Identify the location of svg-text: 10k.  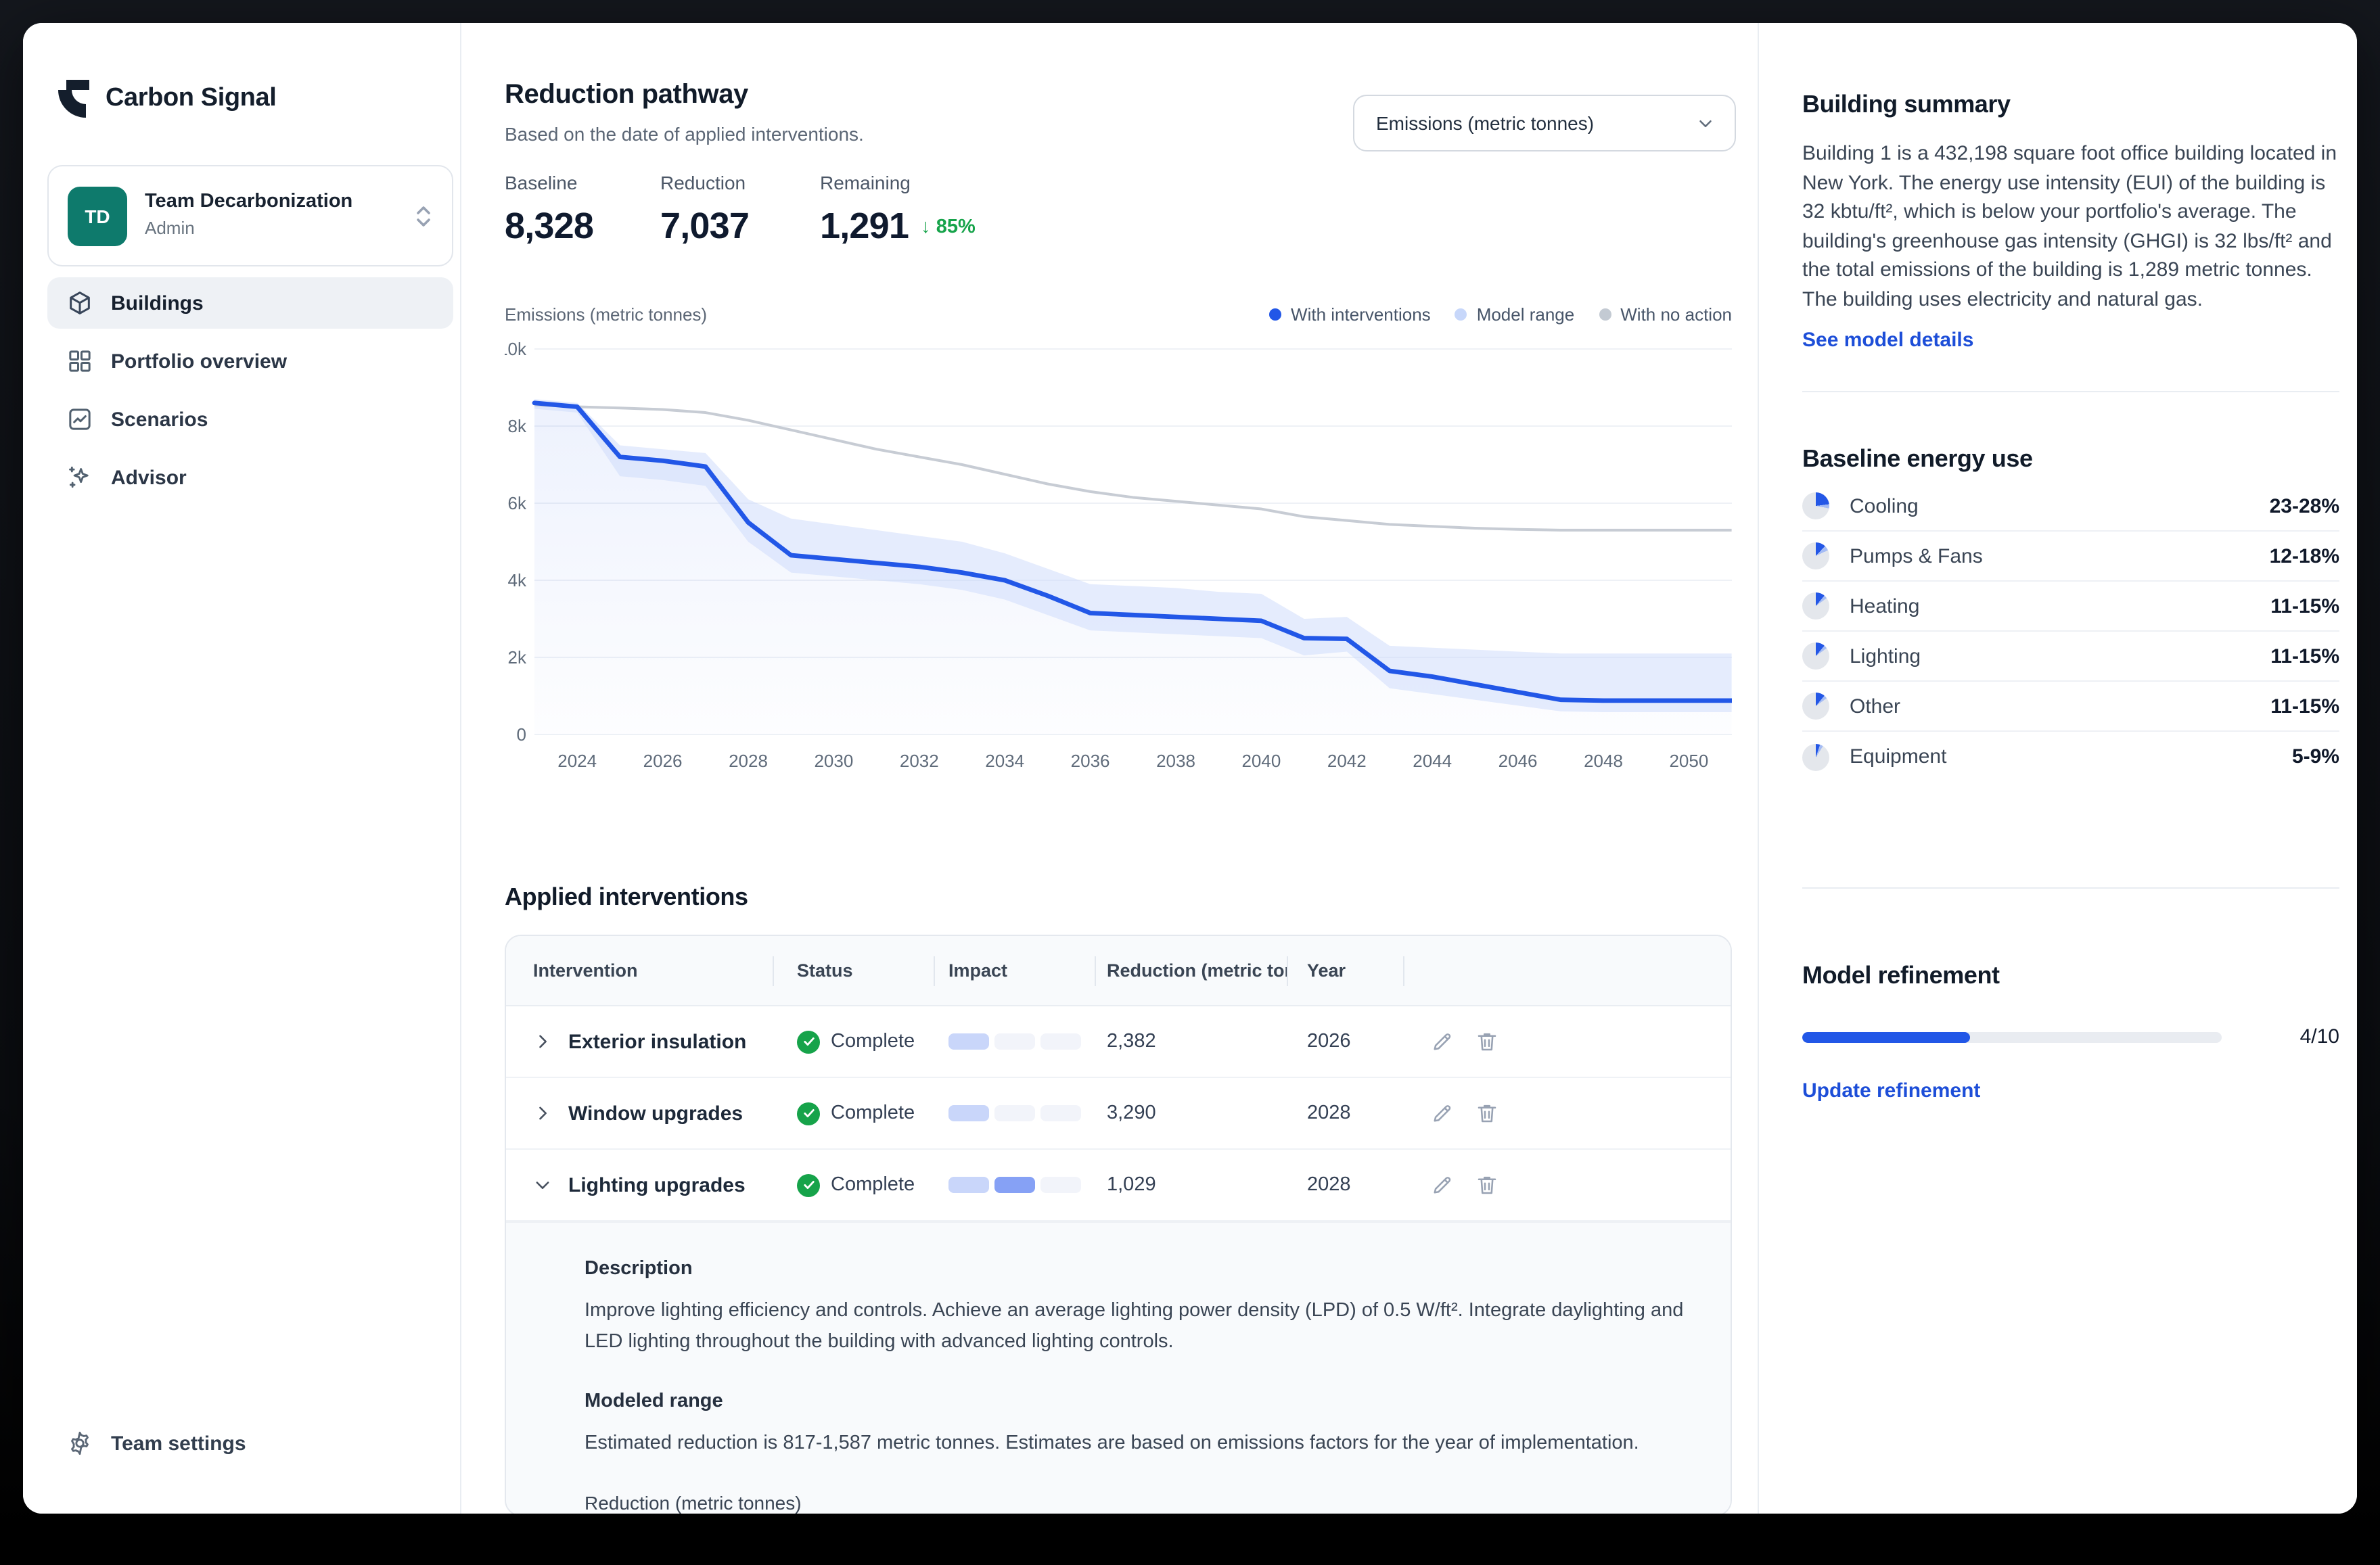
(516, 349).